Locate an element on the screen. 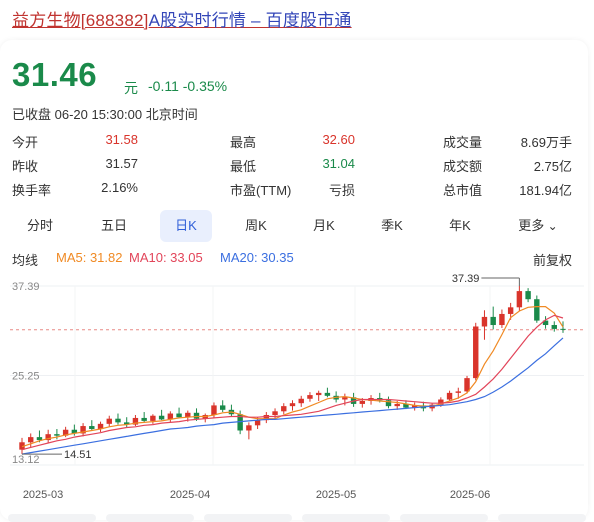 The image size is (594, 522). stock-name-code: 益方生物[688382] is located at coordinates (80, 20).